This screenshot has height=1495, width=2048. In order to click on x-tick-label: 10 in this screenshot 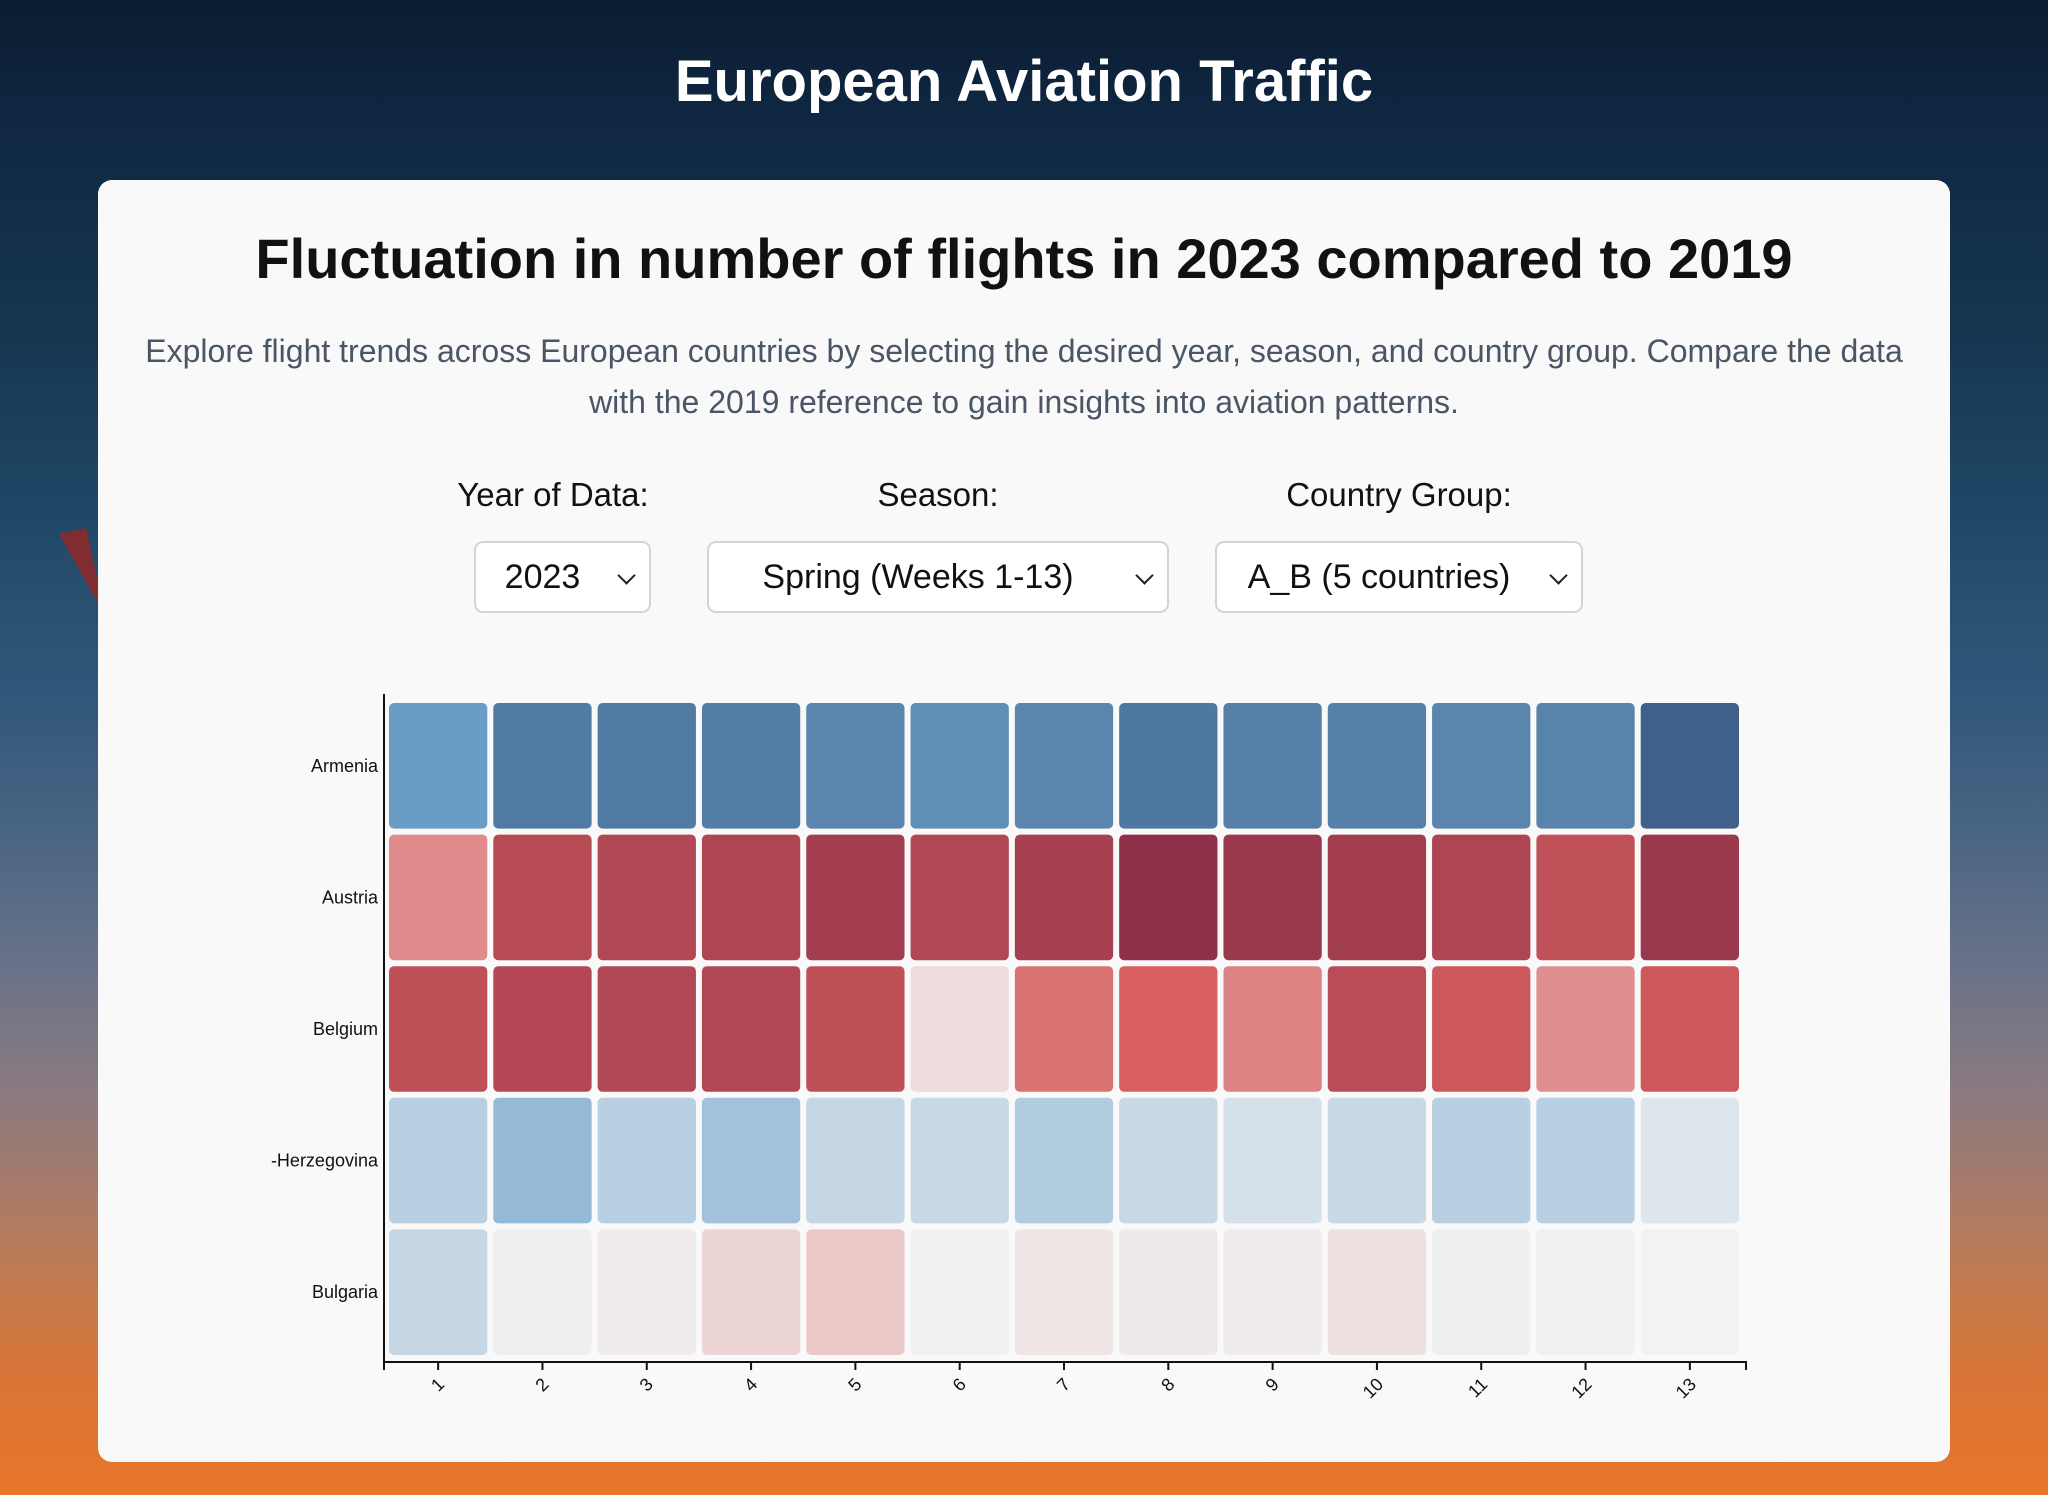, I will do `click(1373, 1388)`.